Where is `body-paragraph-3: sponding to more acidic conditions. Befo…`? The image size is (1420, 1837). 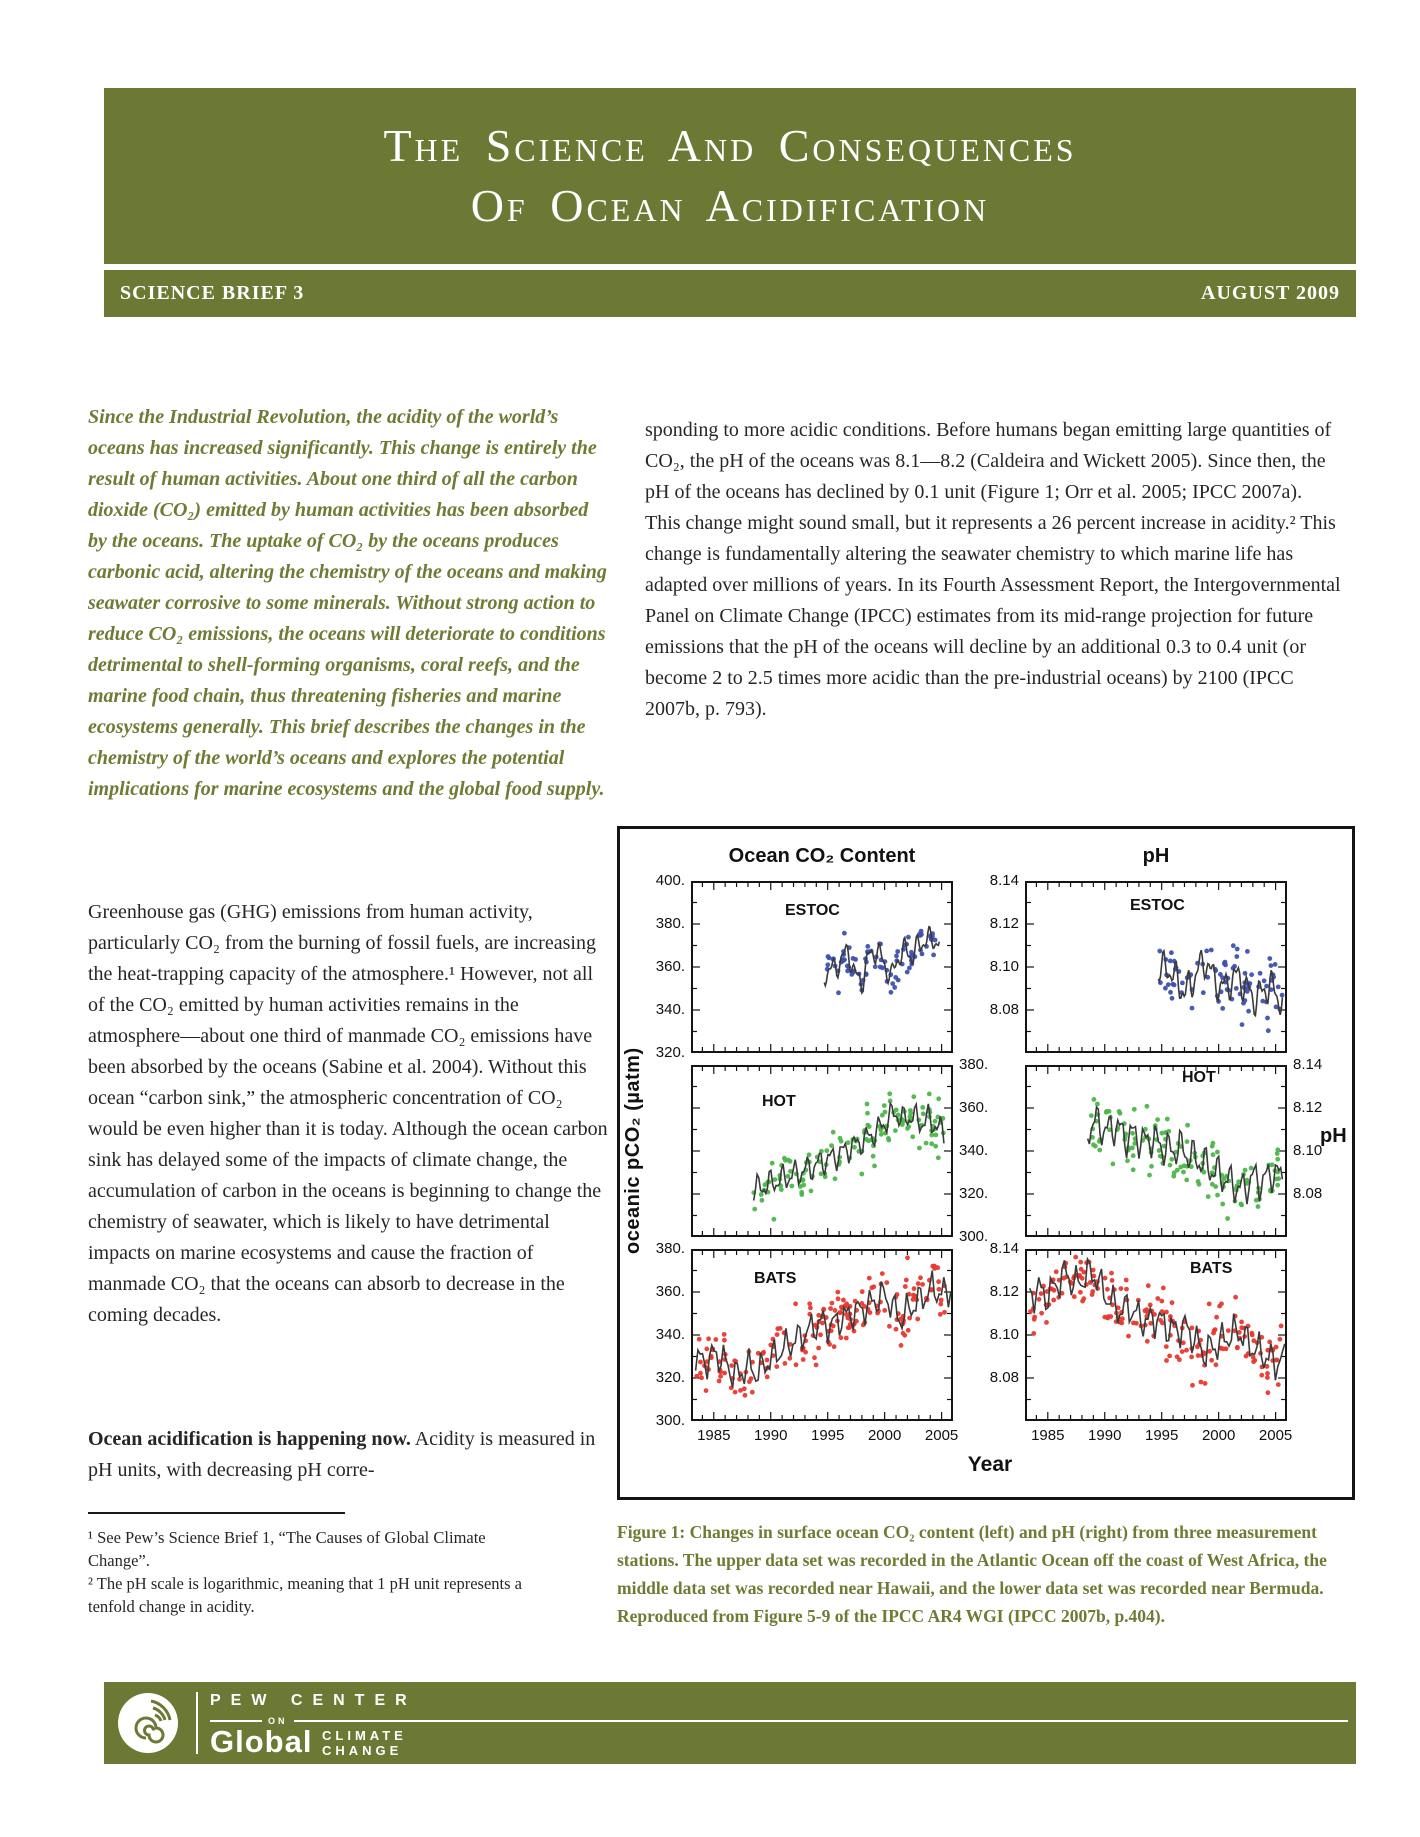 body-paragraph-3: sponding to more acidic conditions. Befo… is located at coordinates (993, 569).